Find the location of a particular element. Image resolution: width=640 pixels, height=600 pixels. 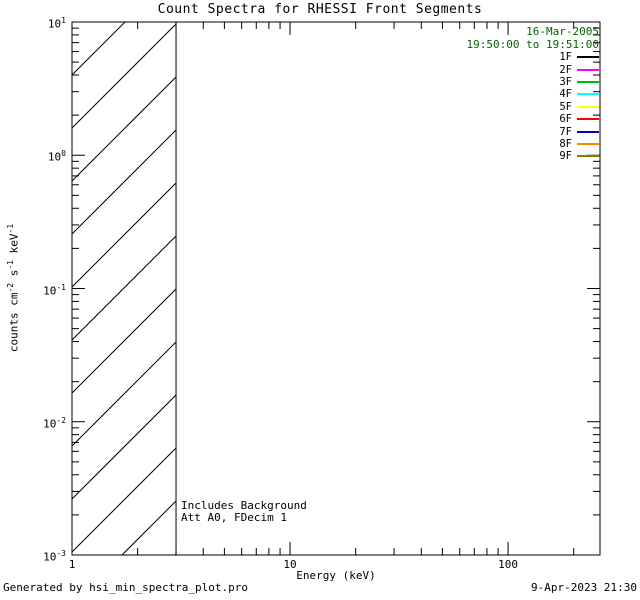

legend-label: 5F is located at coordinates (565, 106).